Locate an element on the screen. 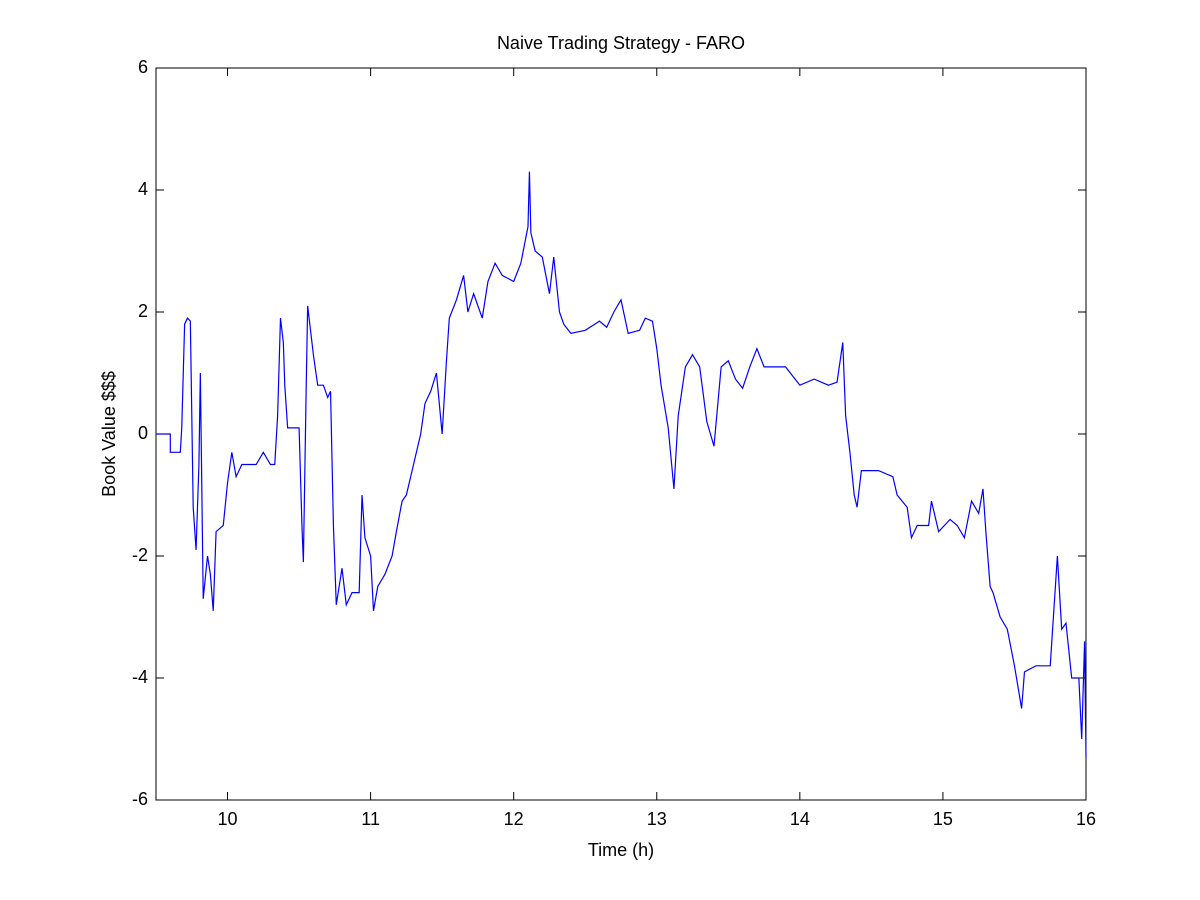 This screenshot has height=900, width=1200. x-tick-label: 13 is located at coordinates (657, 819).